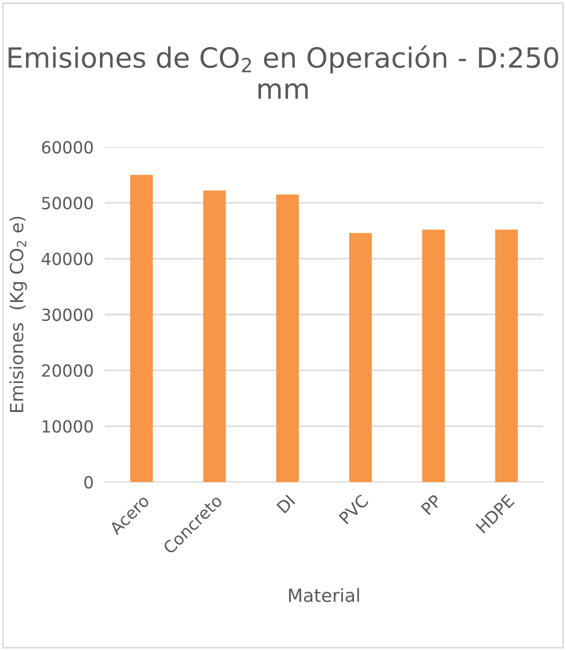  Describe the element at coordinates (67, 203) in the screenshot. I see `y-tick-label: 50000` at that location.